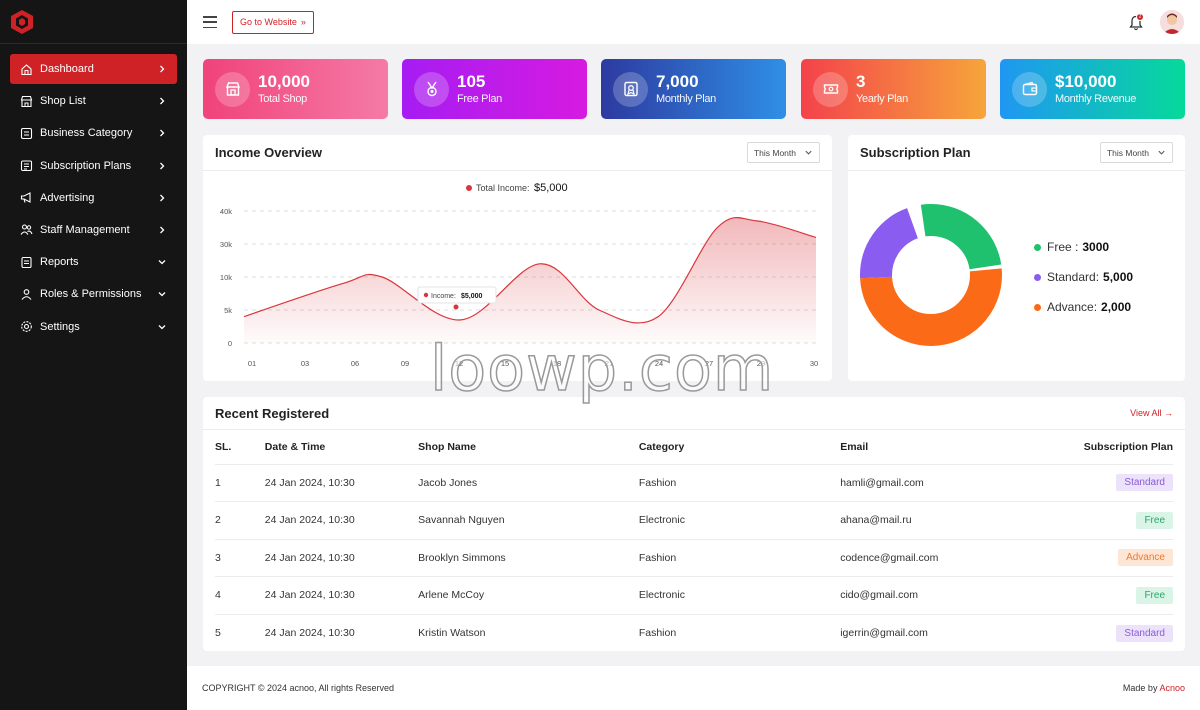 The image size is (1200, 710). What do you see at coordinates (693, 22) in the screenshot?
I see `top-header: Go to Website » 2` at bounding box center [693, 22].